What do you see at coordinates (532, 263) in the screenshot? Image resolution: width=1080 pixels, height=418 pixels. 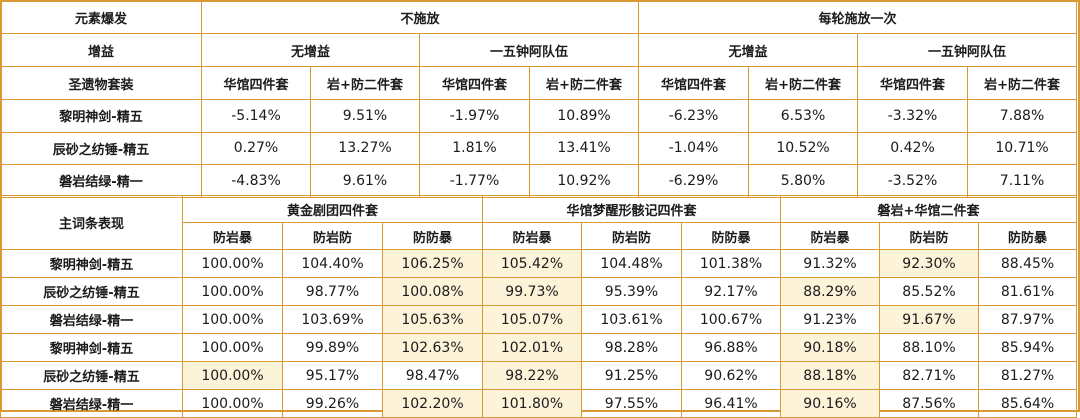 I see `value-cell: 105.42%` at bounding box center [532, 263].